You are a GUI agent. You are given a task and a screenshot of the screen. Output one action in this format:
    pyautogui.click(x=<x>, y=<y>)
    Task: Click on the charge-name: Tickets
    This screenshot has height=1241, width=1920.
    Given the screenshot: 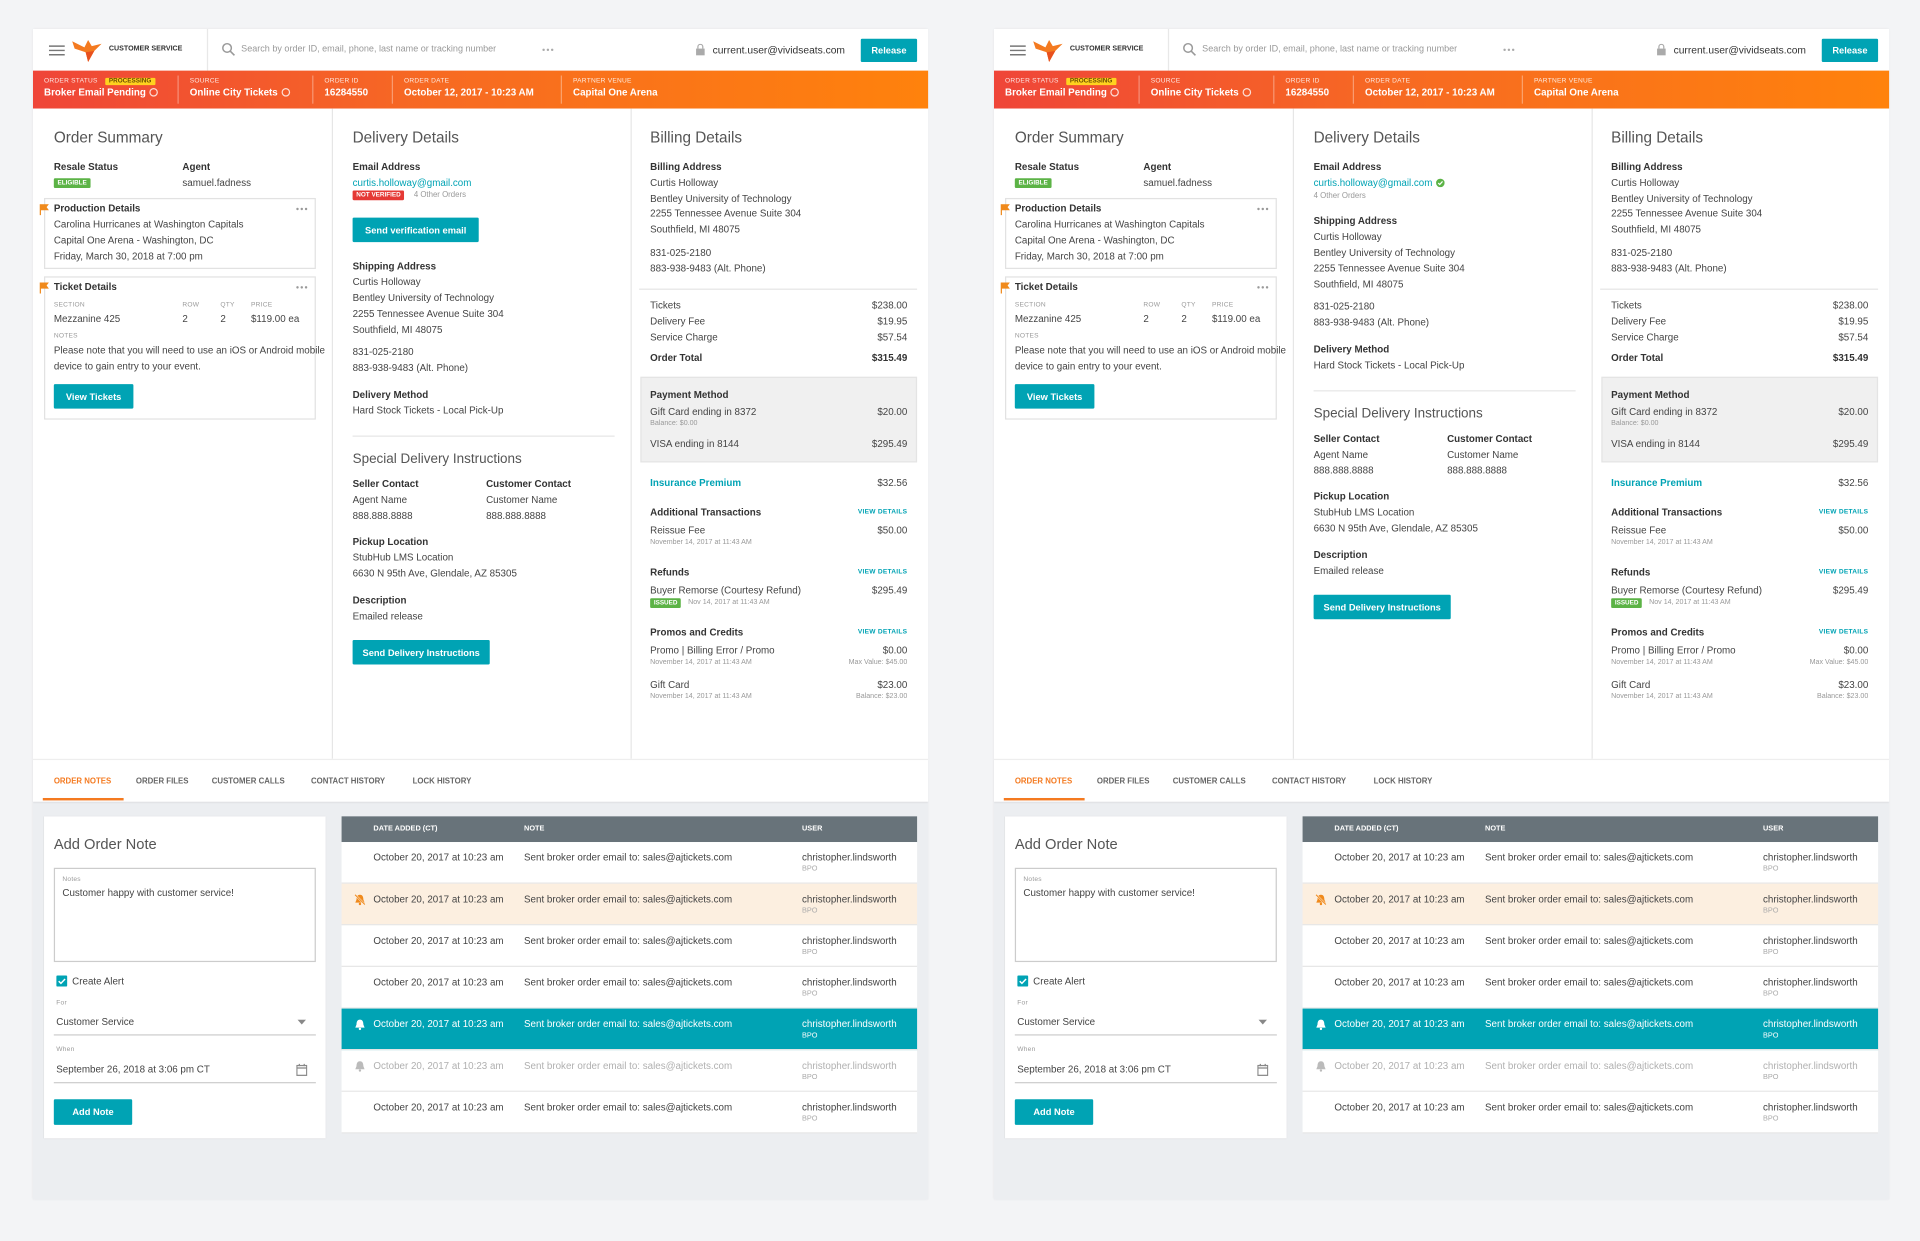 What is the action you would take?
    pyautogui.click(x=665, y=305)
    